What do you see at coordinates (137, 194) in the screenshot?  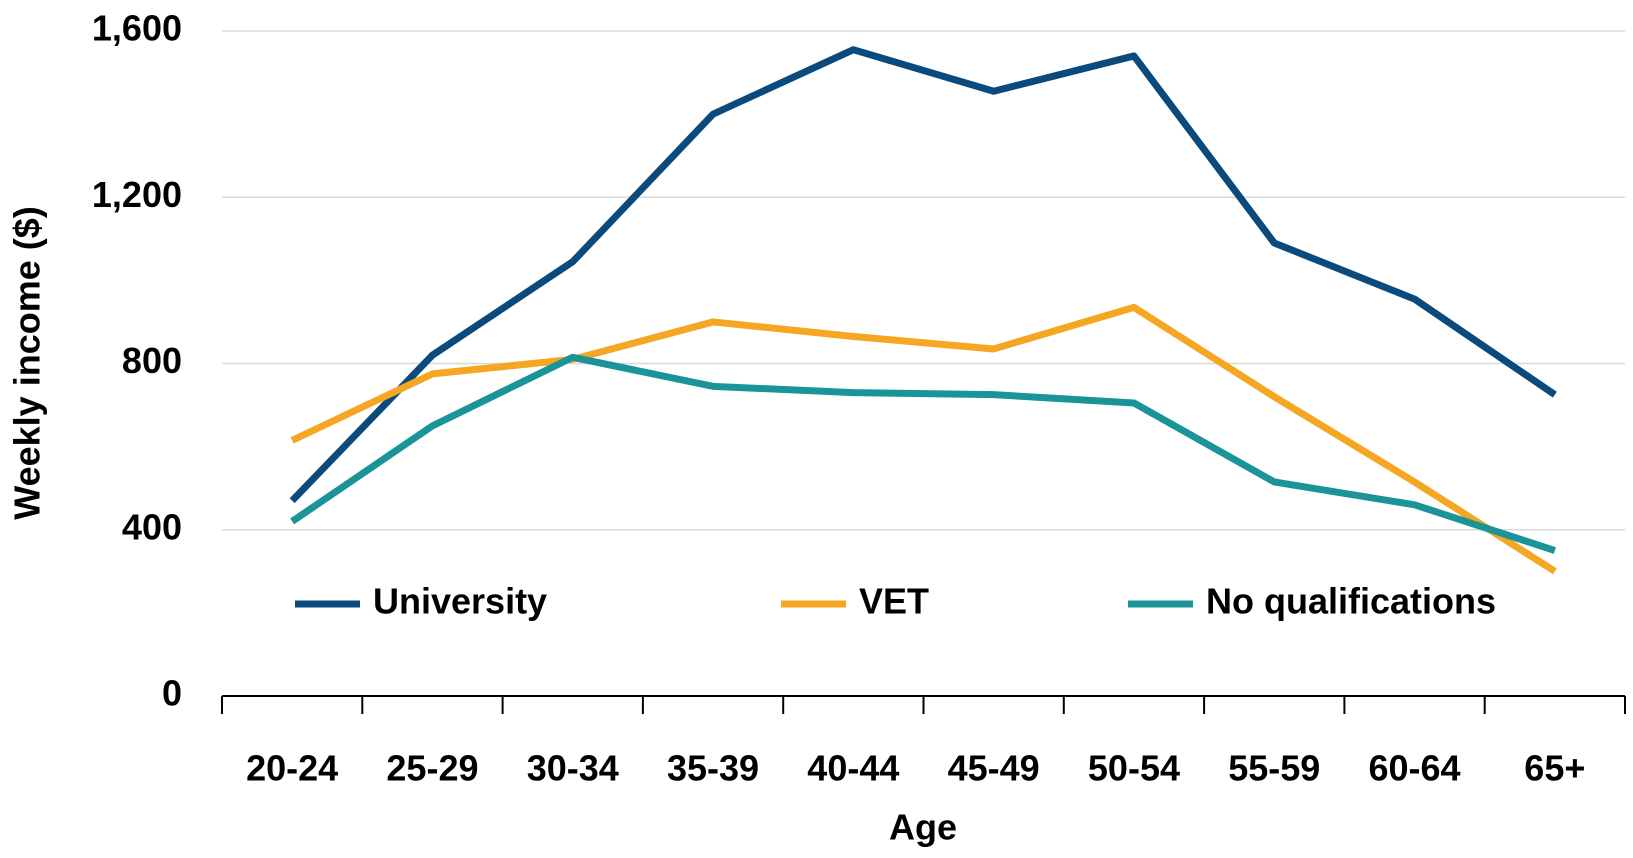 I see `y-tick-label: 1,200` at bounding box center [137, 194].